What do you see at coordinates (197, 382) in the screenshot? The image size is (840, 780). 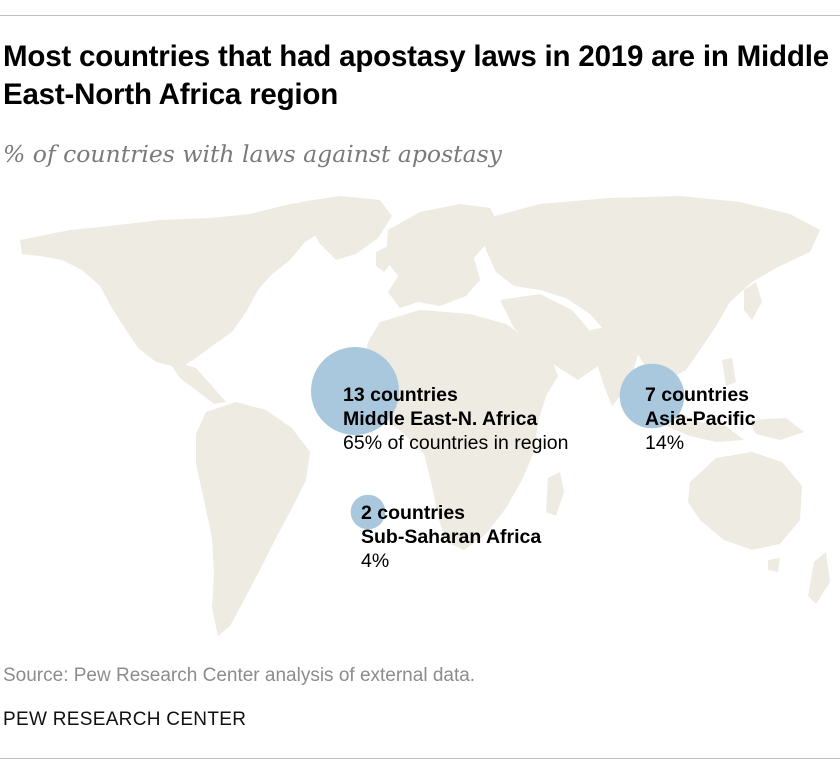 I see `land-central-america` at bounding box center [197, 382].